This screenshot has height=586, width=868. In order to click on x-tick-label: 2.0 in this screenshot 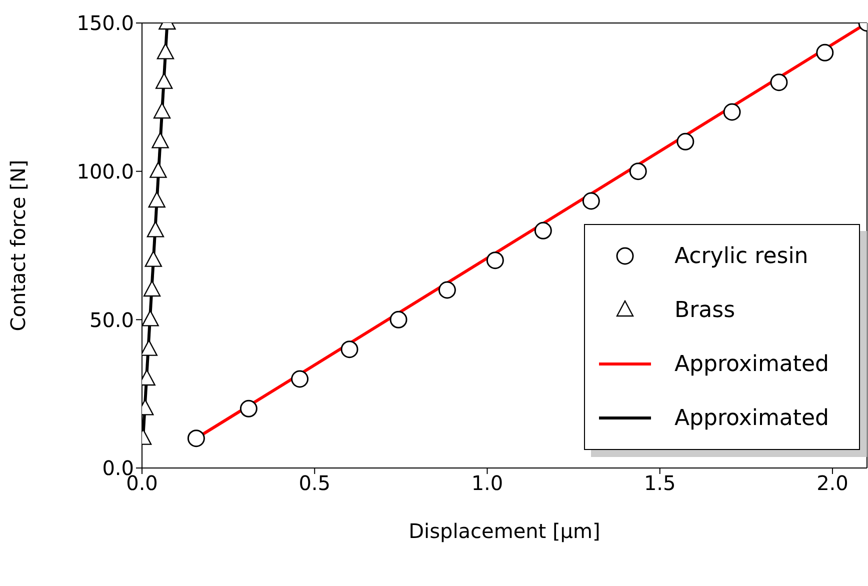, I will do `click(832, 483)`.